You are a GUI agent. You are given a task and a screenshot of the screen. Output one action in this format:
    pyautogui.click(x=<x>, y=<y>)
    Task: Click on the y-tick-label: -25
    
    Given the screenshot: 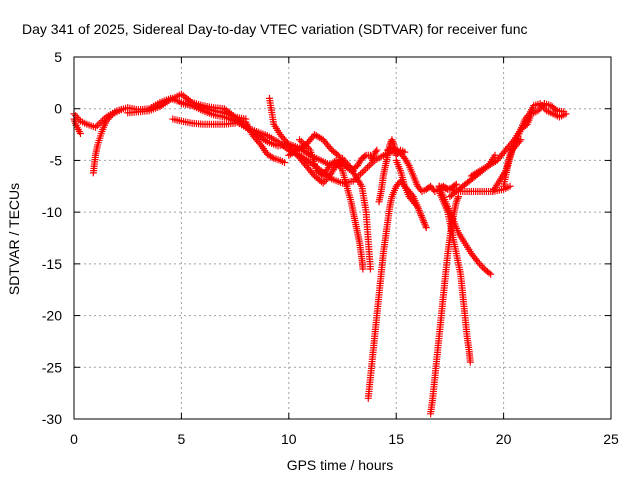 What is the action you would take?
    pyautogui.click(x=52, y=367)
    